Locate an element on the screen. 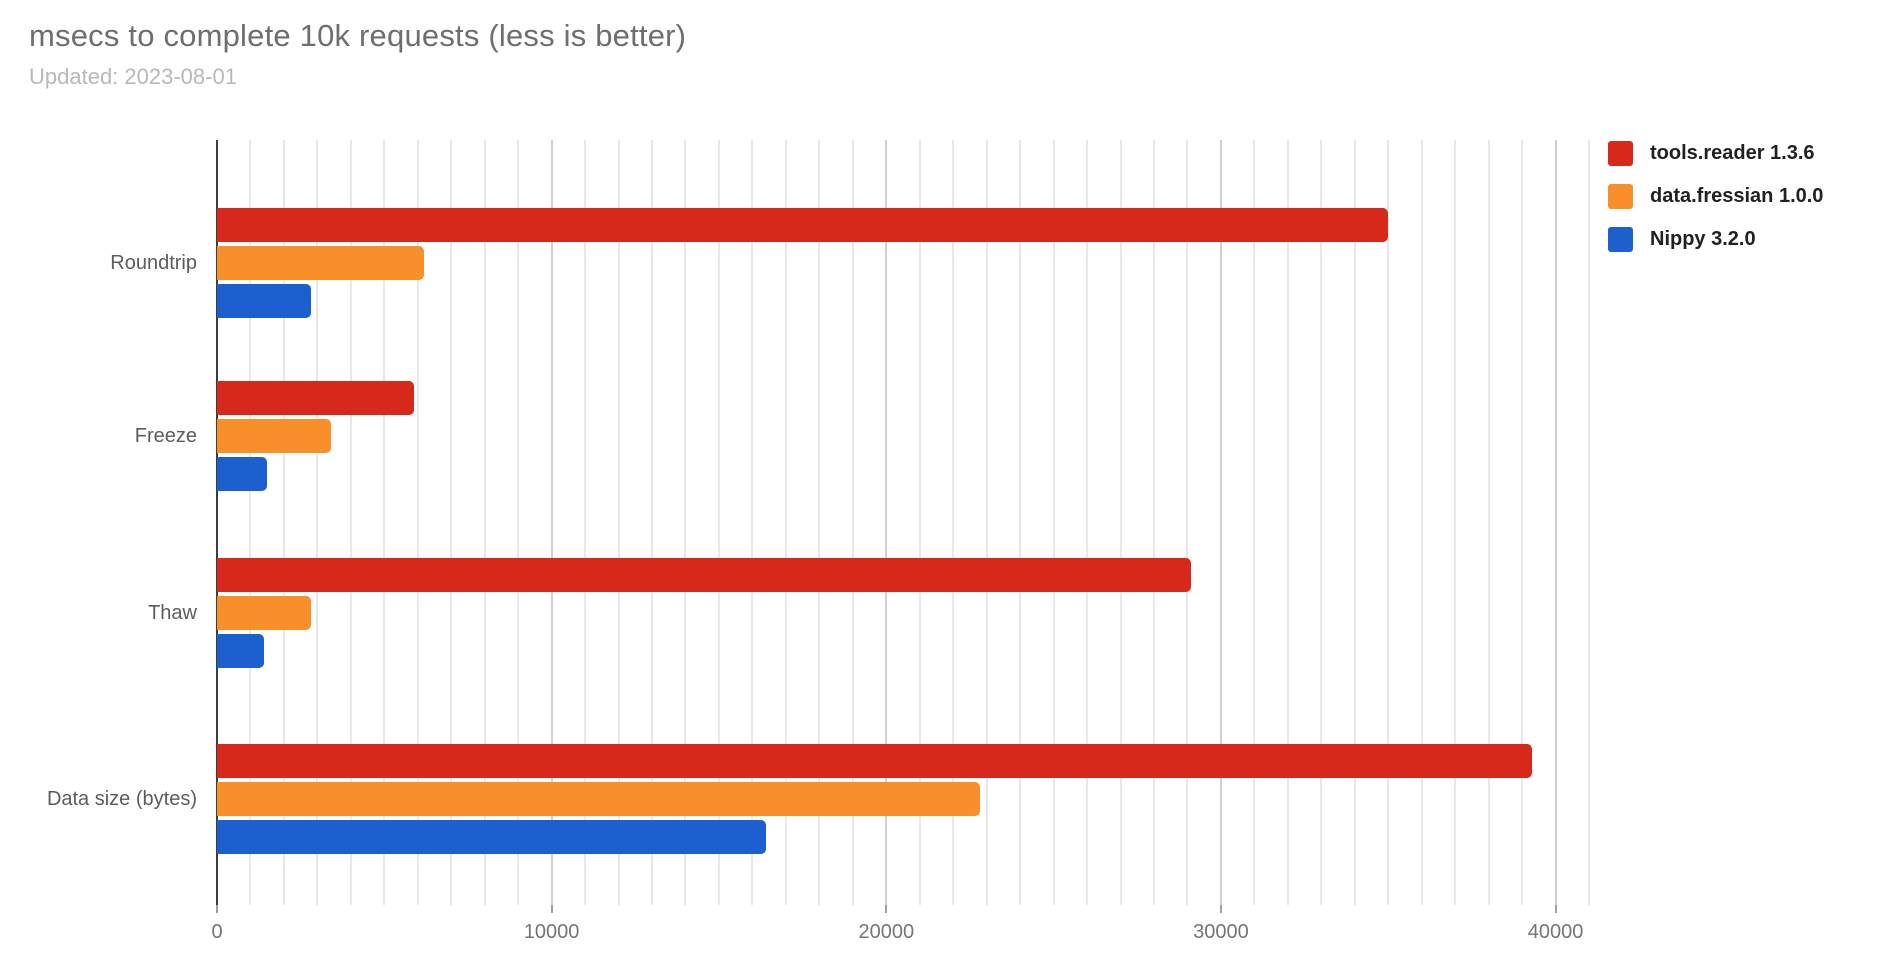 The image size is (1884, 972). legend-label: data.fressian 1.0.0 is located at coordinates (1737, 196).